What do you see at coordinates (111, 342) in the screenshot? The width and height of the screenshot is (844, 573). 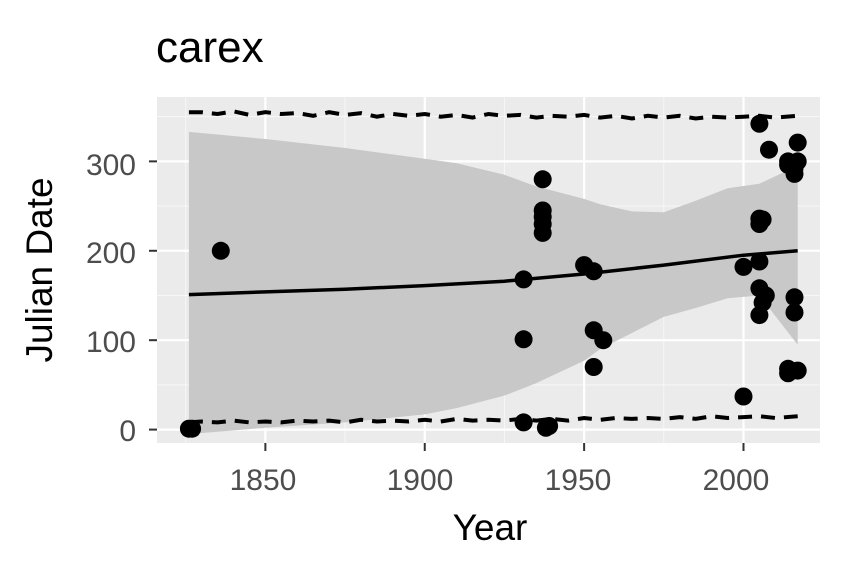 I see `y-tick-label-100: 100` at bounding box center [111, 342].